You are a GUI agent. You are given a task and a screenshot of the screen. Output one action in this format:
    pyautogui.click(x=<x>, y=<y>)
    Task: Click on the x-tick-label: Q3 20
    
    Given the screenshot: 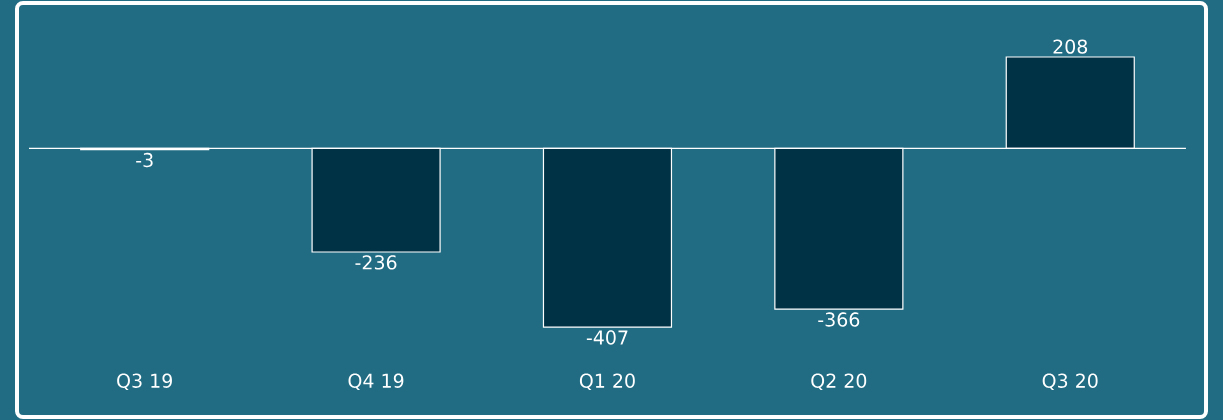 What is the action you would take?
    pyautogui.click(x=1070, y=382)
    